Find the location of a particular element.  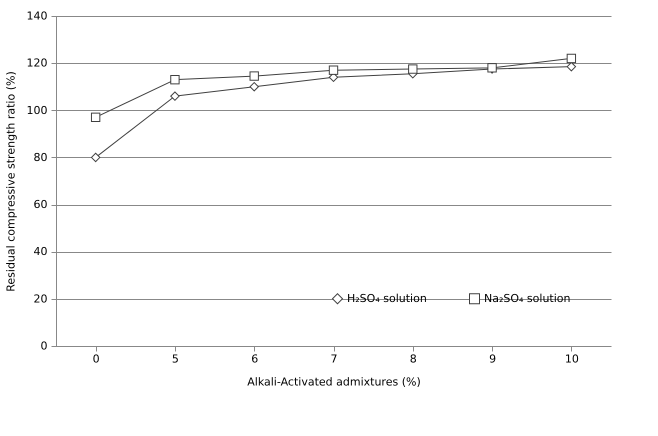

x-tick-label: 9 is located at coordinates (492, 359).